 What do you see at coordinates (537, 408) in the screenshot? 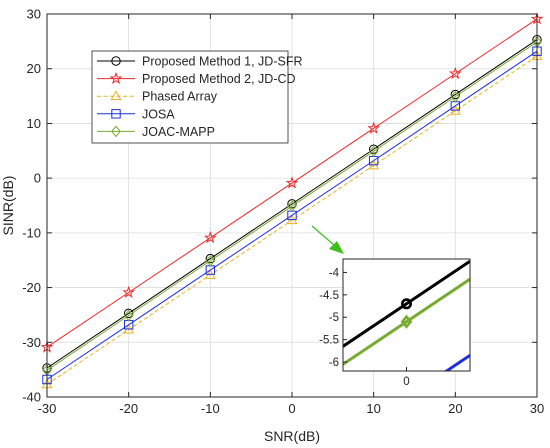
I see `x-tick-label: 30` at bounding box center [537, 408].